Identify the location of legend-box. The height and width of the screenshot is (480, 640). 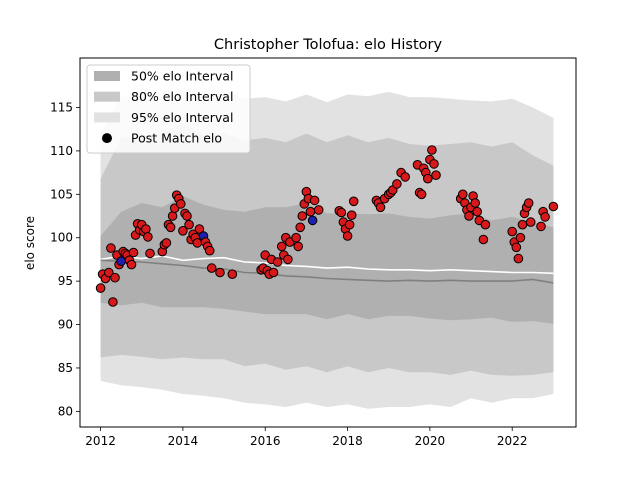
(168, 109).